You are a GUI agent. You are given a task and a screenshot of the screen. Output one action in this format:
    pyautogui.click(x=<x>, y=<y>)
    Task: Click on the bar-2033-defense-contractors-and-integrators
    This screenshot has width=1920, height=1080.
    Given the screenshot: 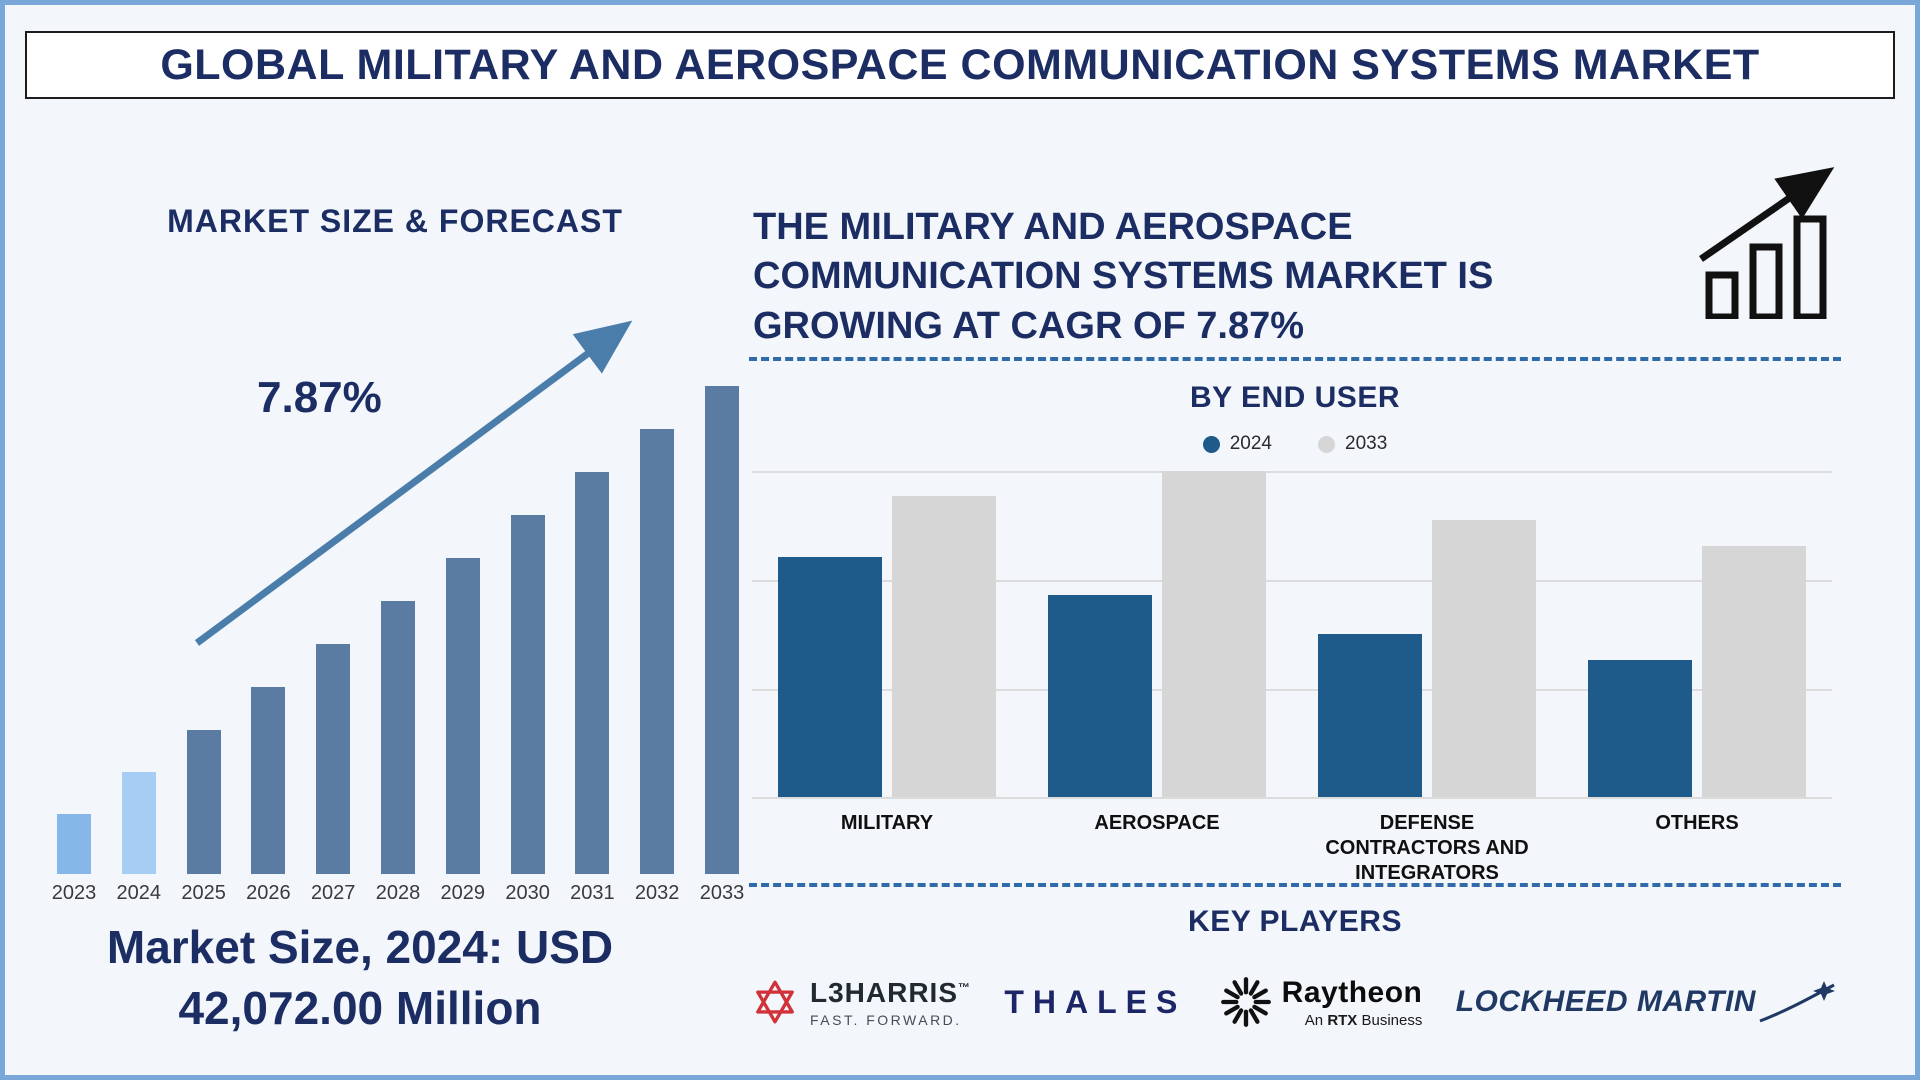 What is the action you would take?
    pyautogui.click(x=1484, y=658)
    